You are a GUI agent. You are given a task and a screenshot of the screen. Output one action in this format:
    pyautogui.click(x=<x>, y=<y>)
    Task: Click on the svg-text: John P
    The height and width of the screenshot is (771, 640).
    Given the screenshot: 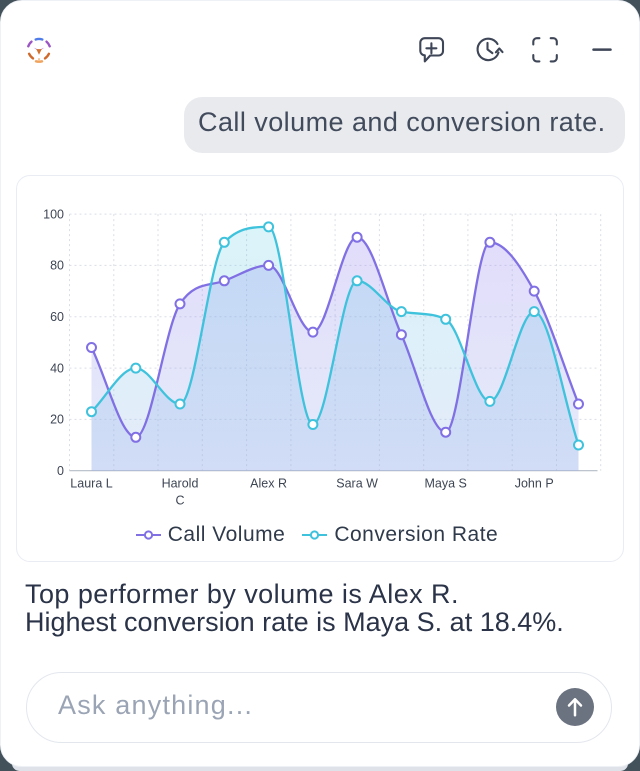 What is the action you would take?
    pyautogui.click(x=534, y=484)
    